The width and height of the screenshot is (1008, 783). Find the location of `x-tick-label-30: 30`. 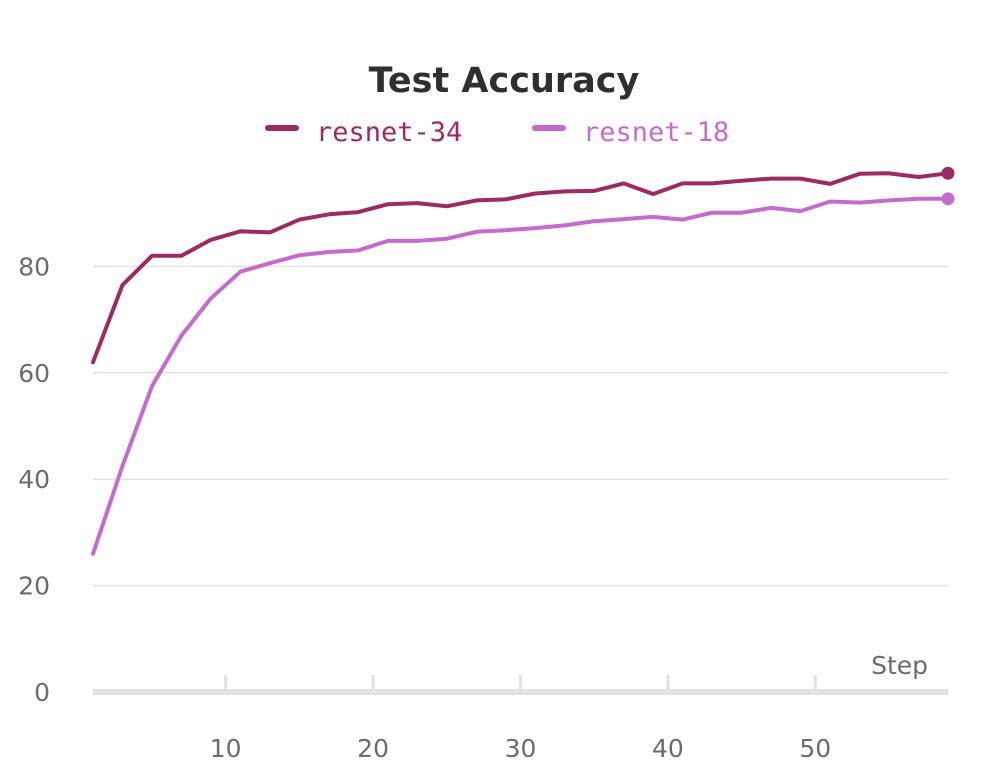

x-tick-label-30: 30 is located at coordinates (521, 748).